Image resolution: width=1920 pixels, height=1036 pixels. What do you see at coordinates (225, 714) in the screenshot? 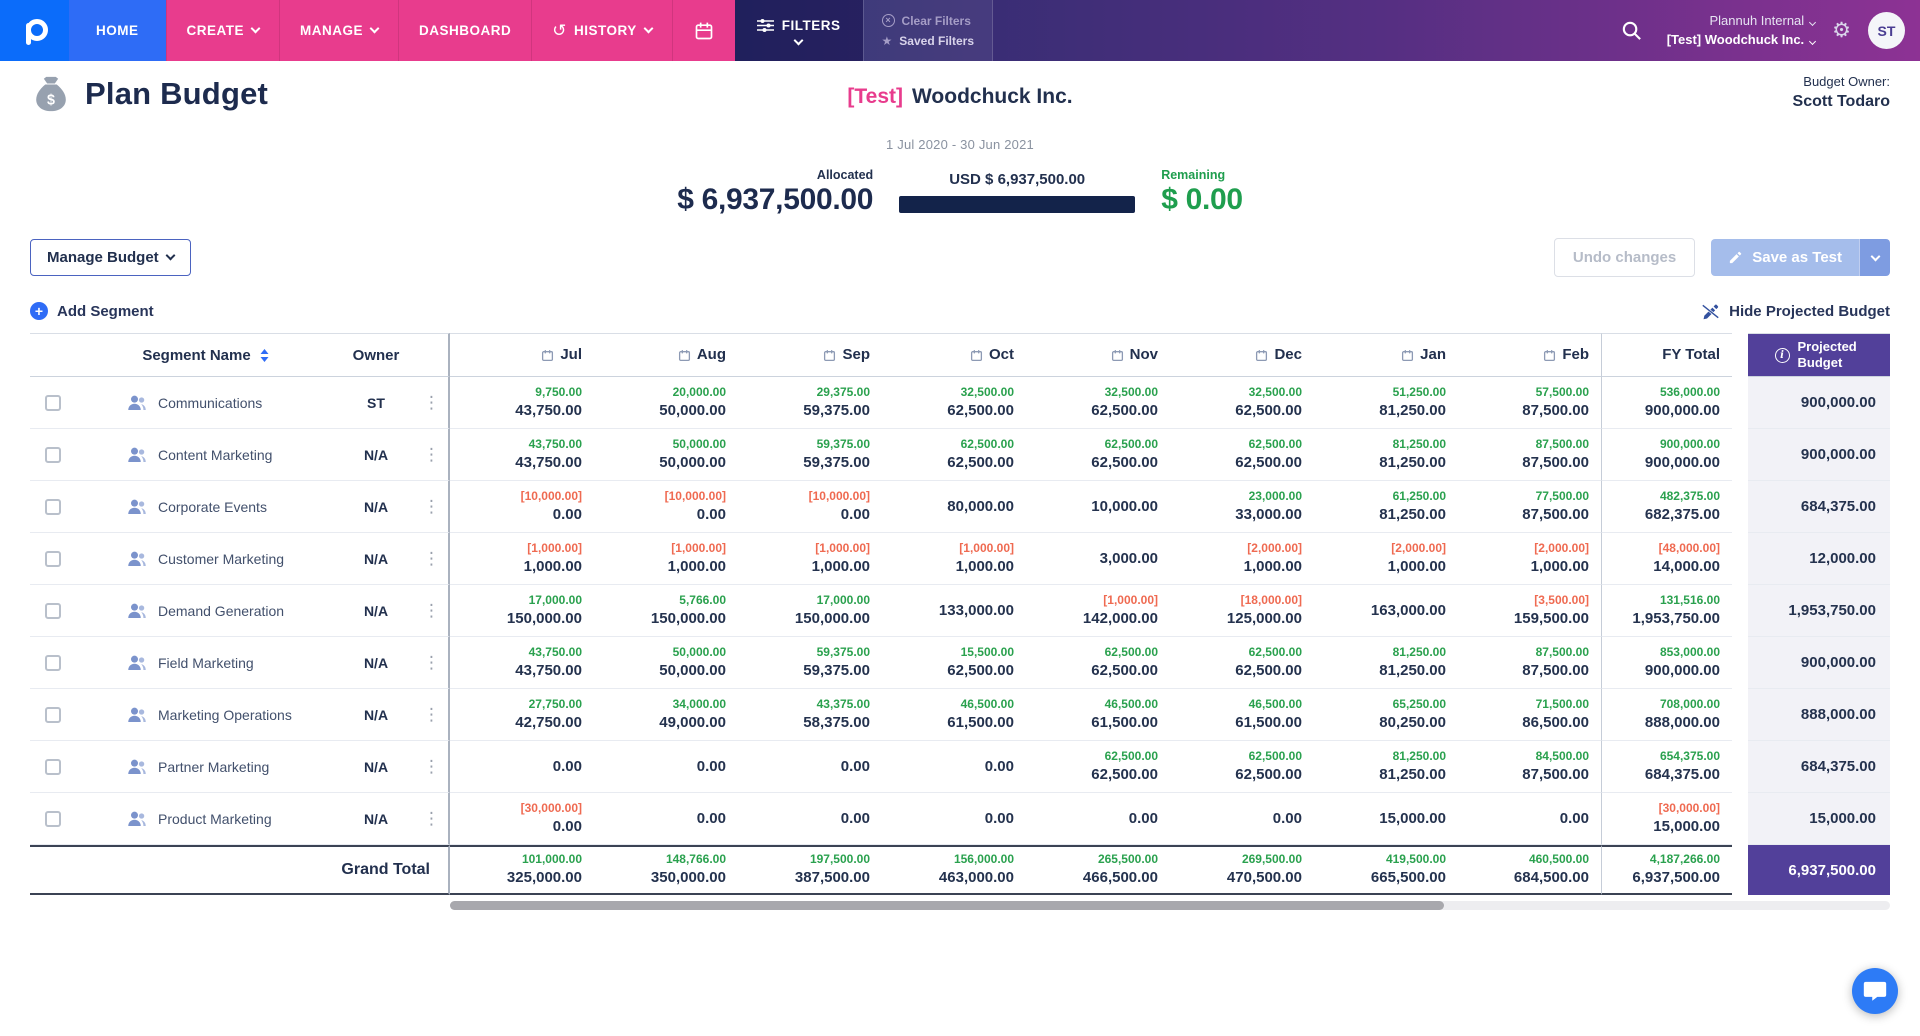
I see `segment-name: Marketing Operations` at bounding box center [225, 714].